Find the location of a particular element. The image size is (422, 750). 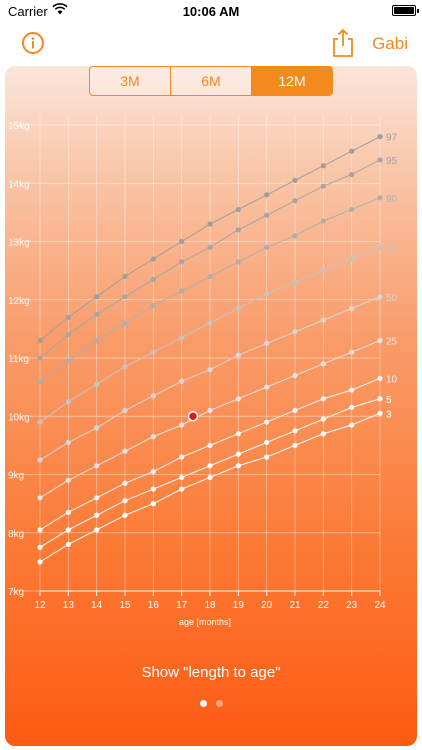

range-segmented-control: 3M 6M 12M is located at coordinates (211, 81).